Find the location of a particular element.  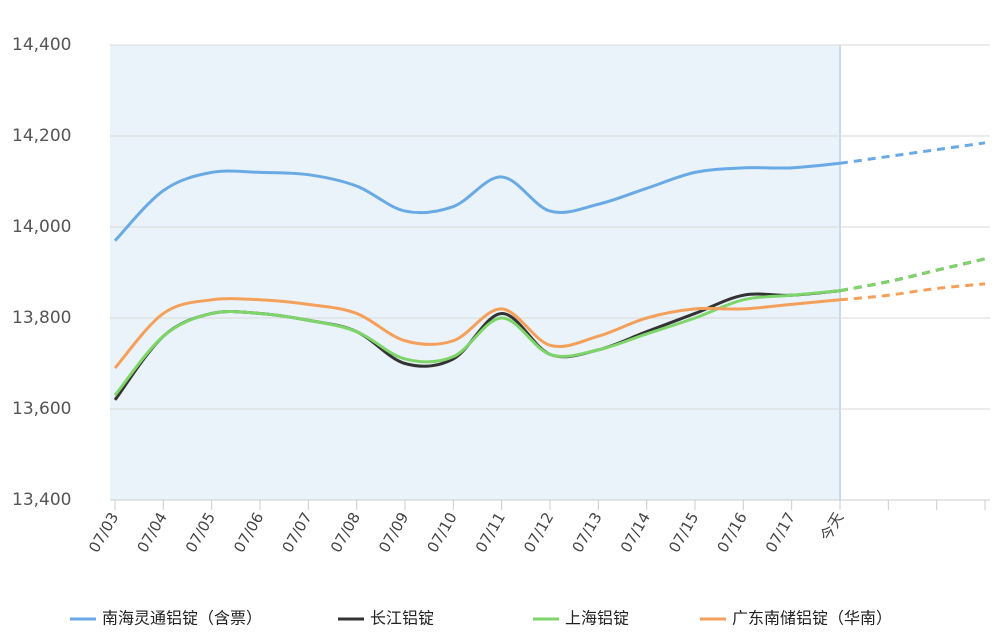

x-tick-label: 07/08 is located at coordinates (345, 532).